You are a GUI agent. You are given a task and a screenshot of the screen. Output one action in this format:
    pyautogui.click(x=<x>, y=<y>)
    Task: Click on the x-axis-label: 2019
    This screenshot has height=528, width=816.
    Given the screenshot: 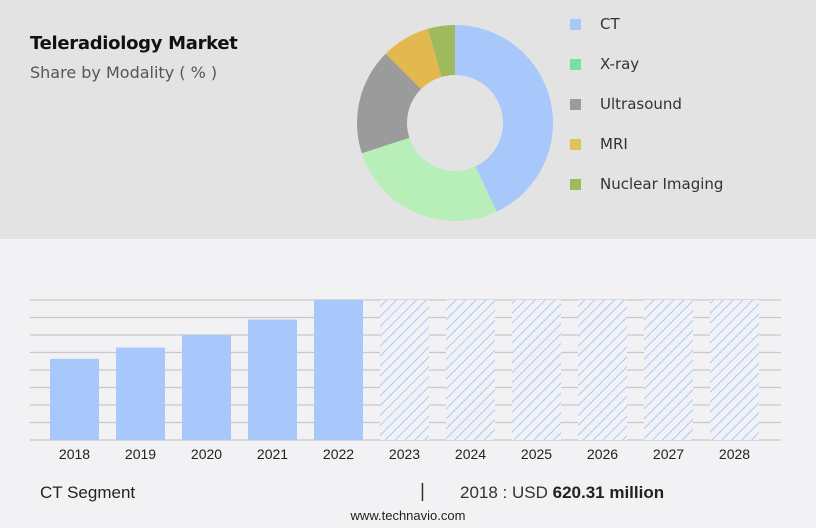 What is the action you would take?
    pyautogui.click(x=140, y=454)
    